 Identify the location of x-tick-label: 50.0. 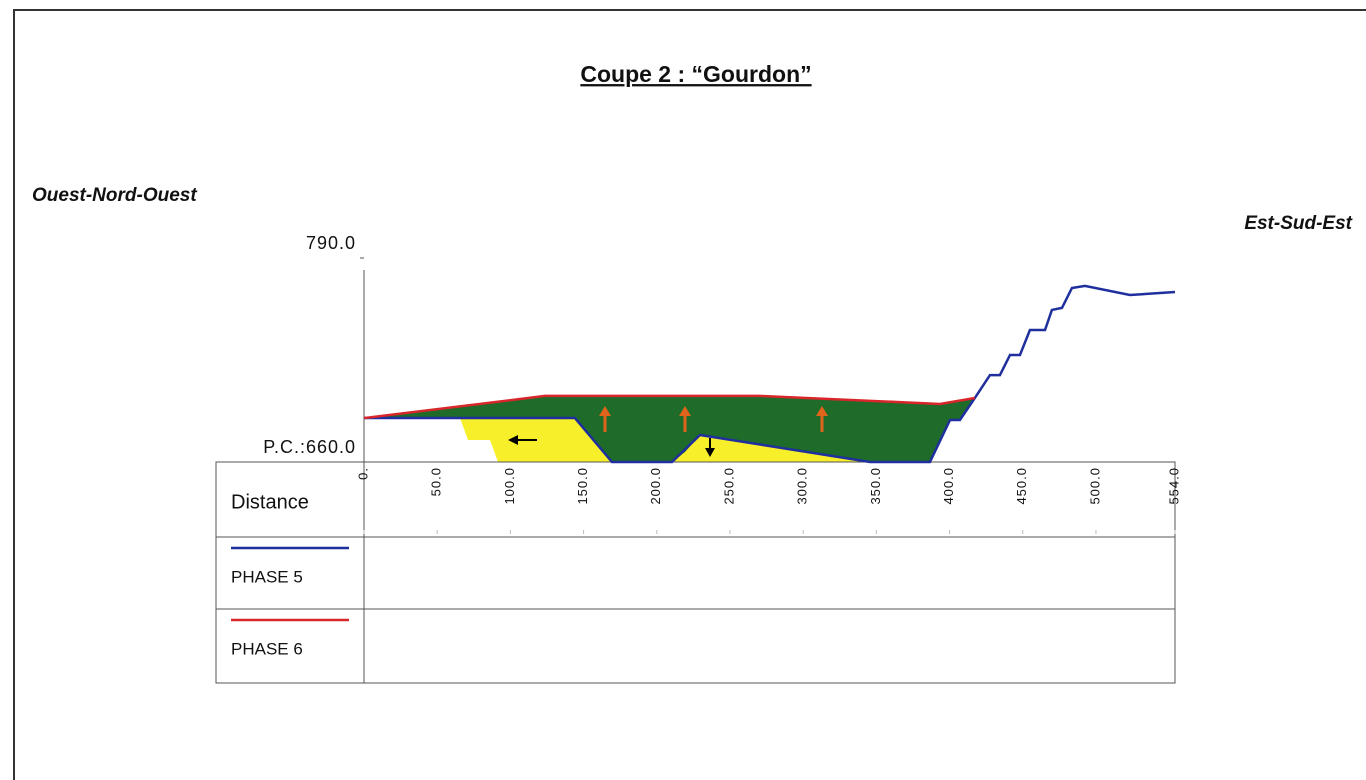
(436, 481).